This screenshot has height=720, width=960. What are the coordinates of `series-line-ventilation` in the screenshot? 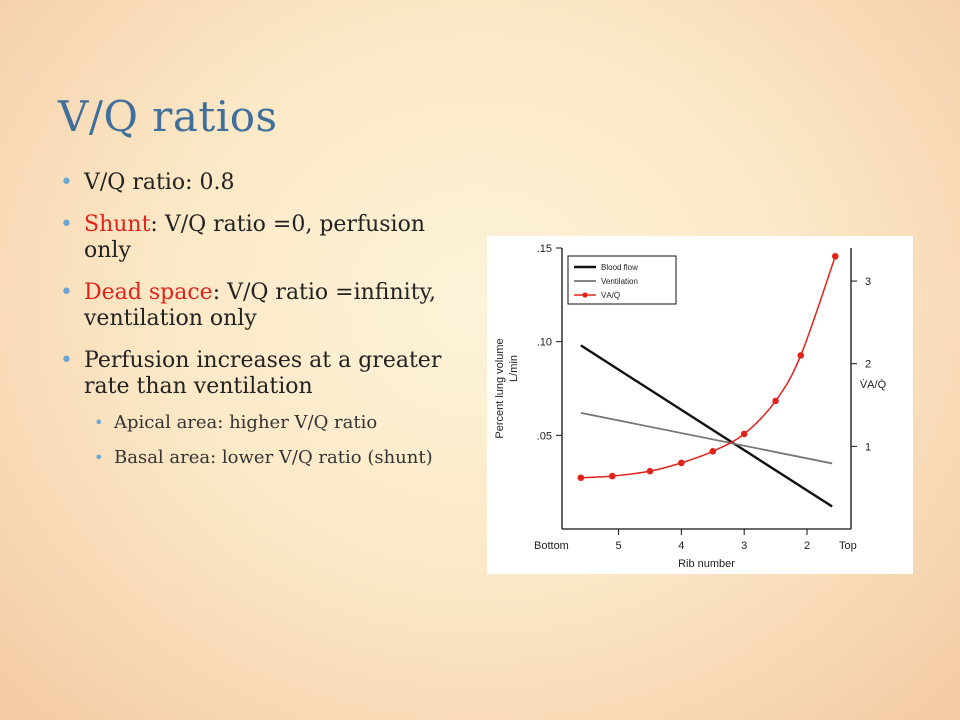 It's located at (706, 438).